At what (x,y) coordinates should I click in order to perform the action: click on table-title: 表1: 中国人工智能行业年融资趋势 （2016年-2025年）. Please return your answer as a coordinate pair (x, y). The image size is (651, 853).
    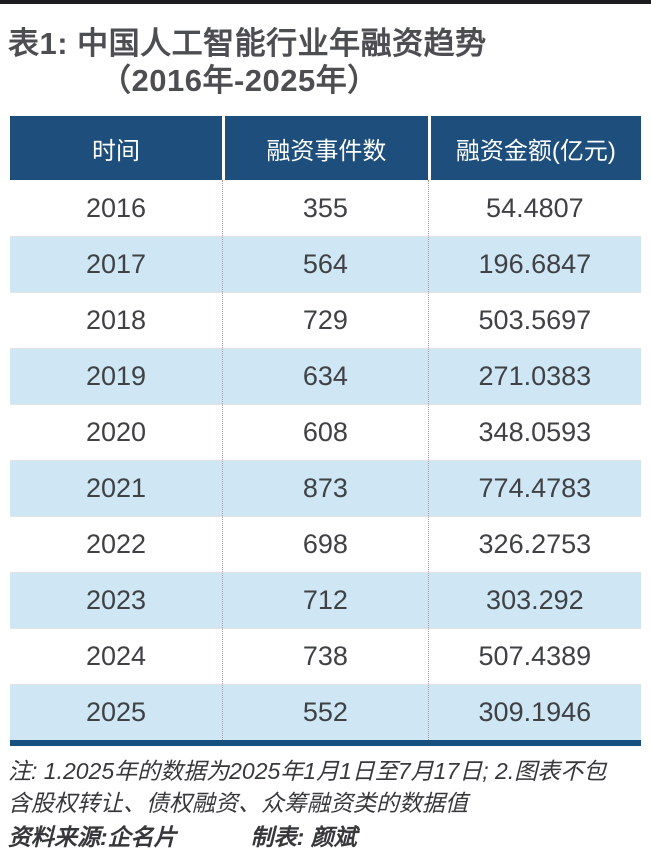
    Looking at the image, I should click on (329, 62).